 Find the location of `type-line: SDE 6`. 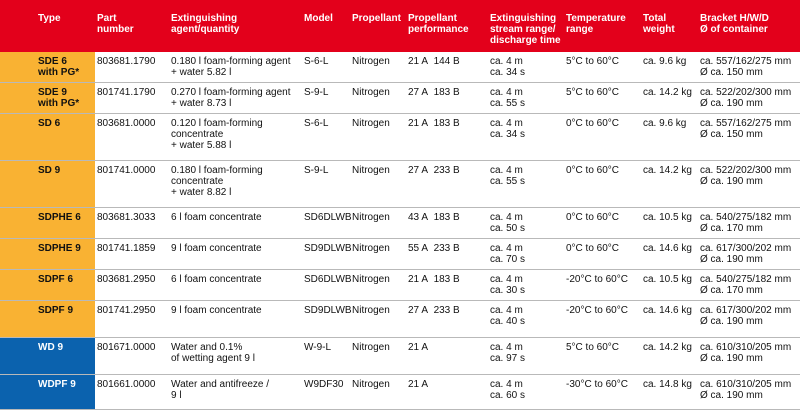

type-line: SDE 6 is located at coordinates (52, 61).